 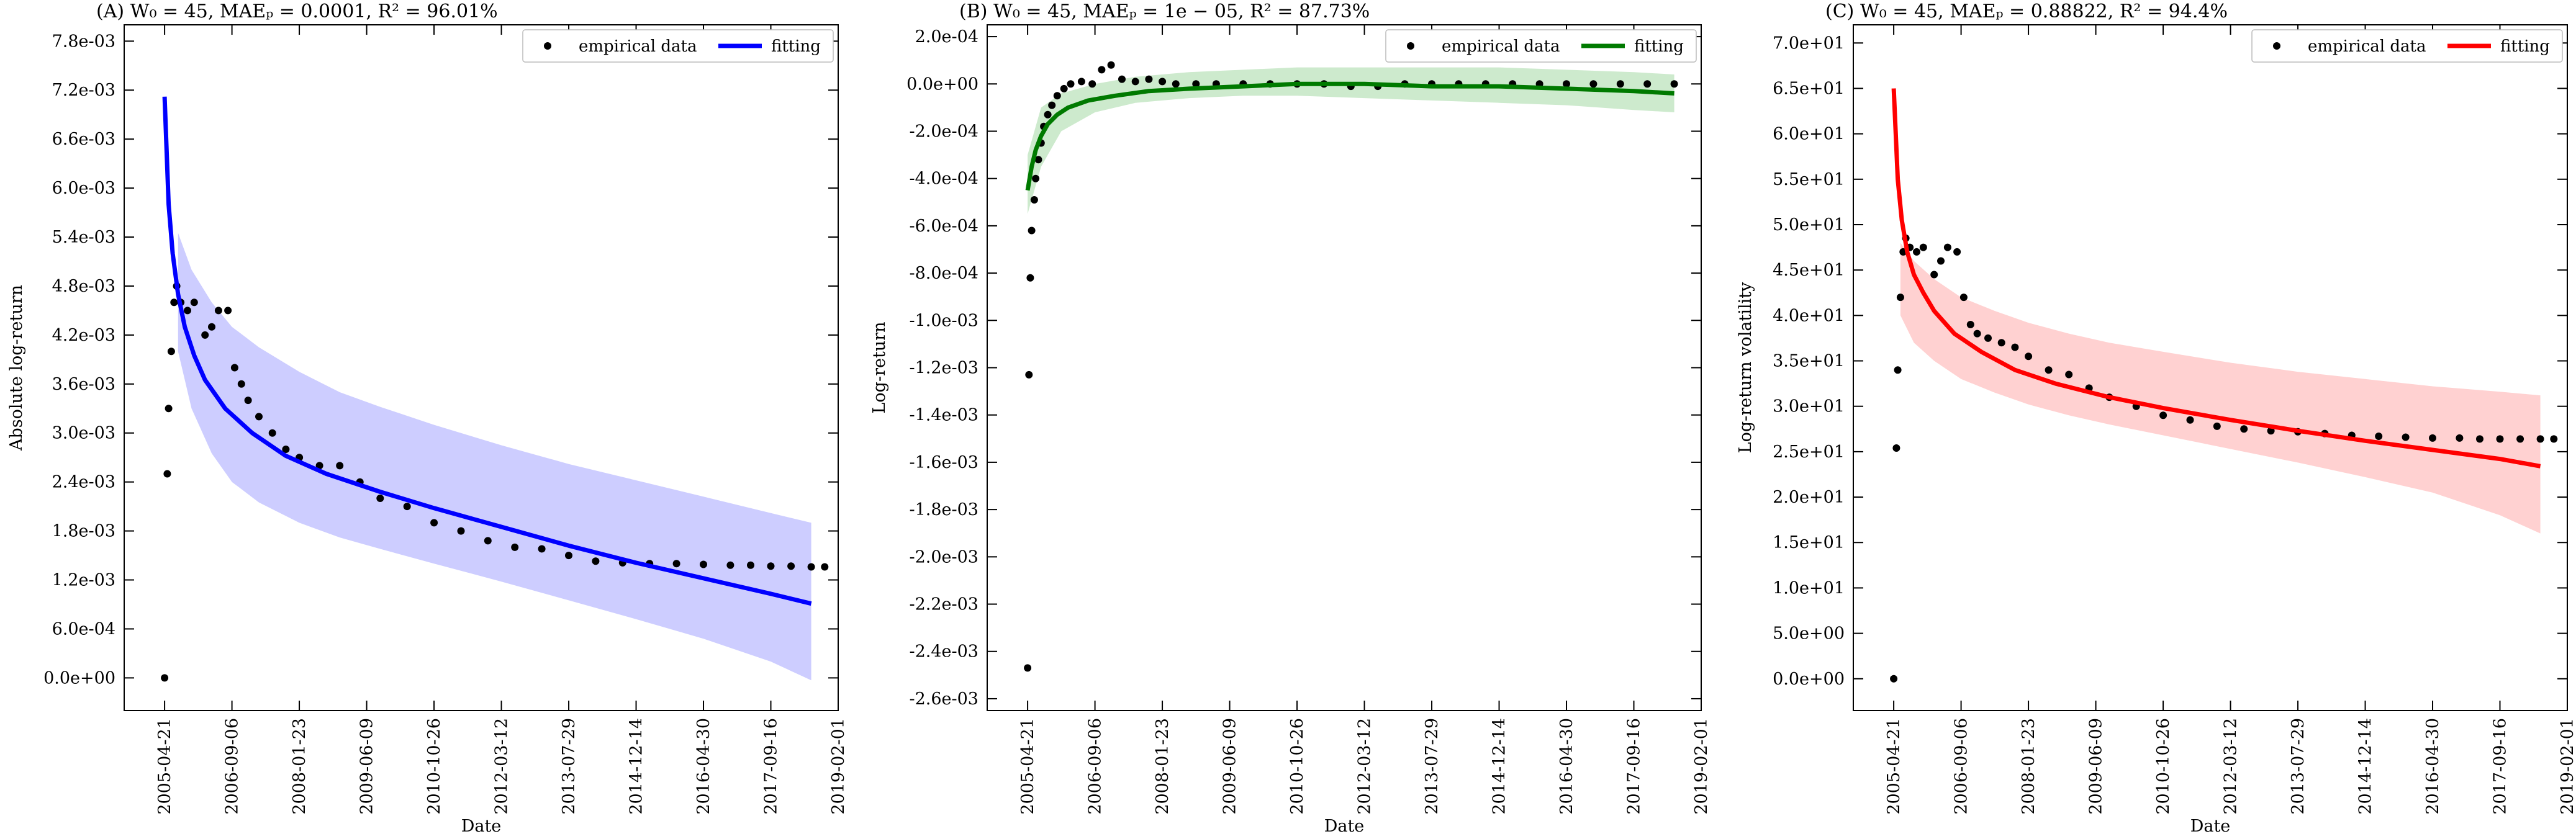 What do you see at coordinates (1344, 827) in the screenshot?
I see `x-axis-label: Date` at bounding box center [1344, 827].